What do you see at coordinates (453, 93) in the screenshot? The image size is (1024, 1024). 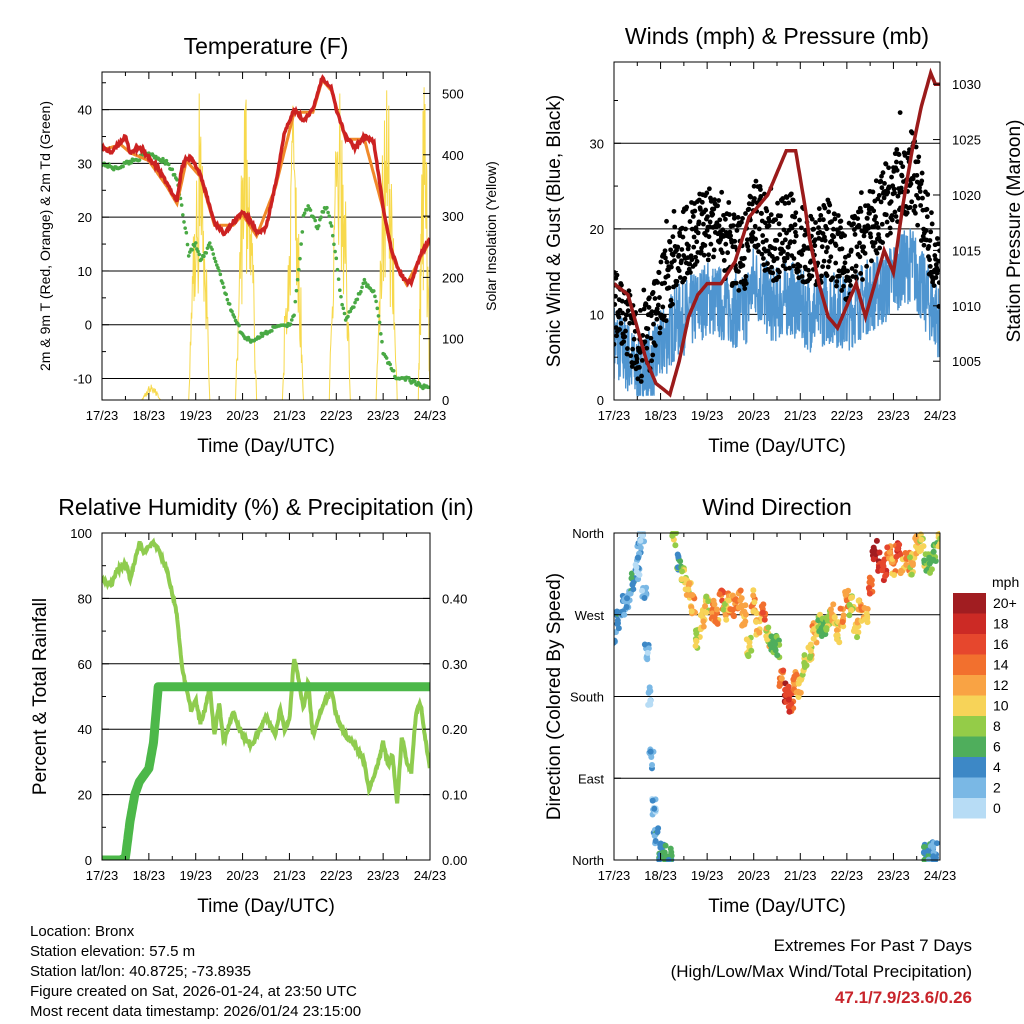 I see `y-right-tick-label: 500` at bounding box center [453, 93].